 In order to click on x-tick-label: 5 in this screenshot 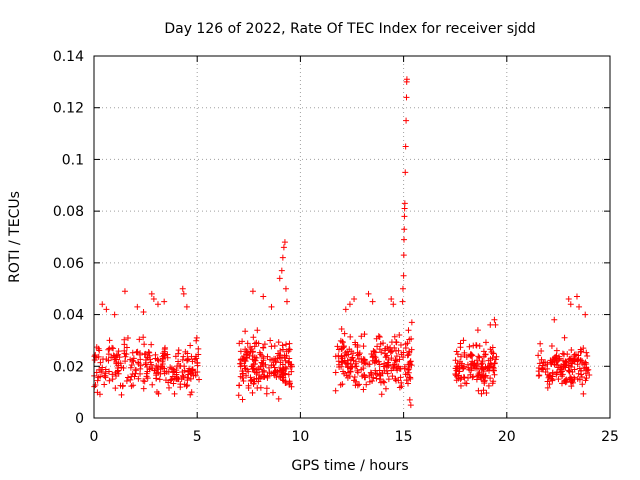, I will do `click(197, 437)`.